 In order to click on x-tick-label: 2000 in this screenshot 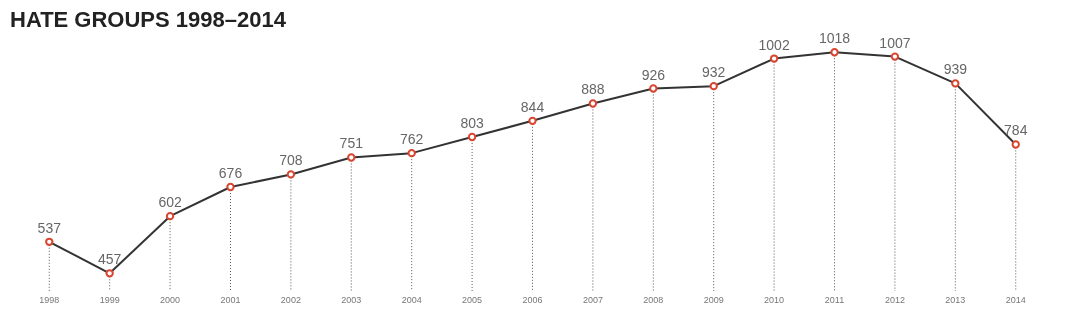, I will do `click(170, 299)`.